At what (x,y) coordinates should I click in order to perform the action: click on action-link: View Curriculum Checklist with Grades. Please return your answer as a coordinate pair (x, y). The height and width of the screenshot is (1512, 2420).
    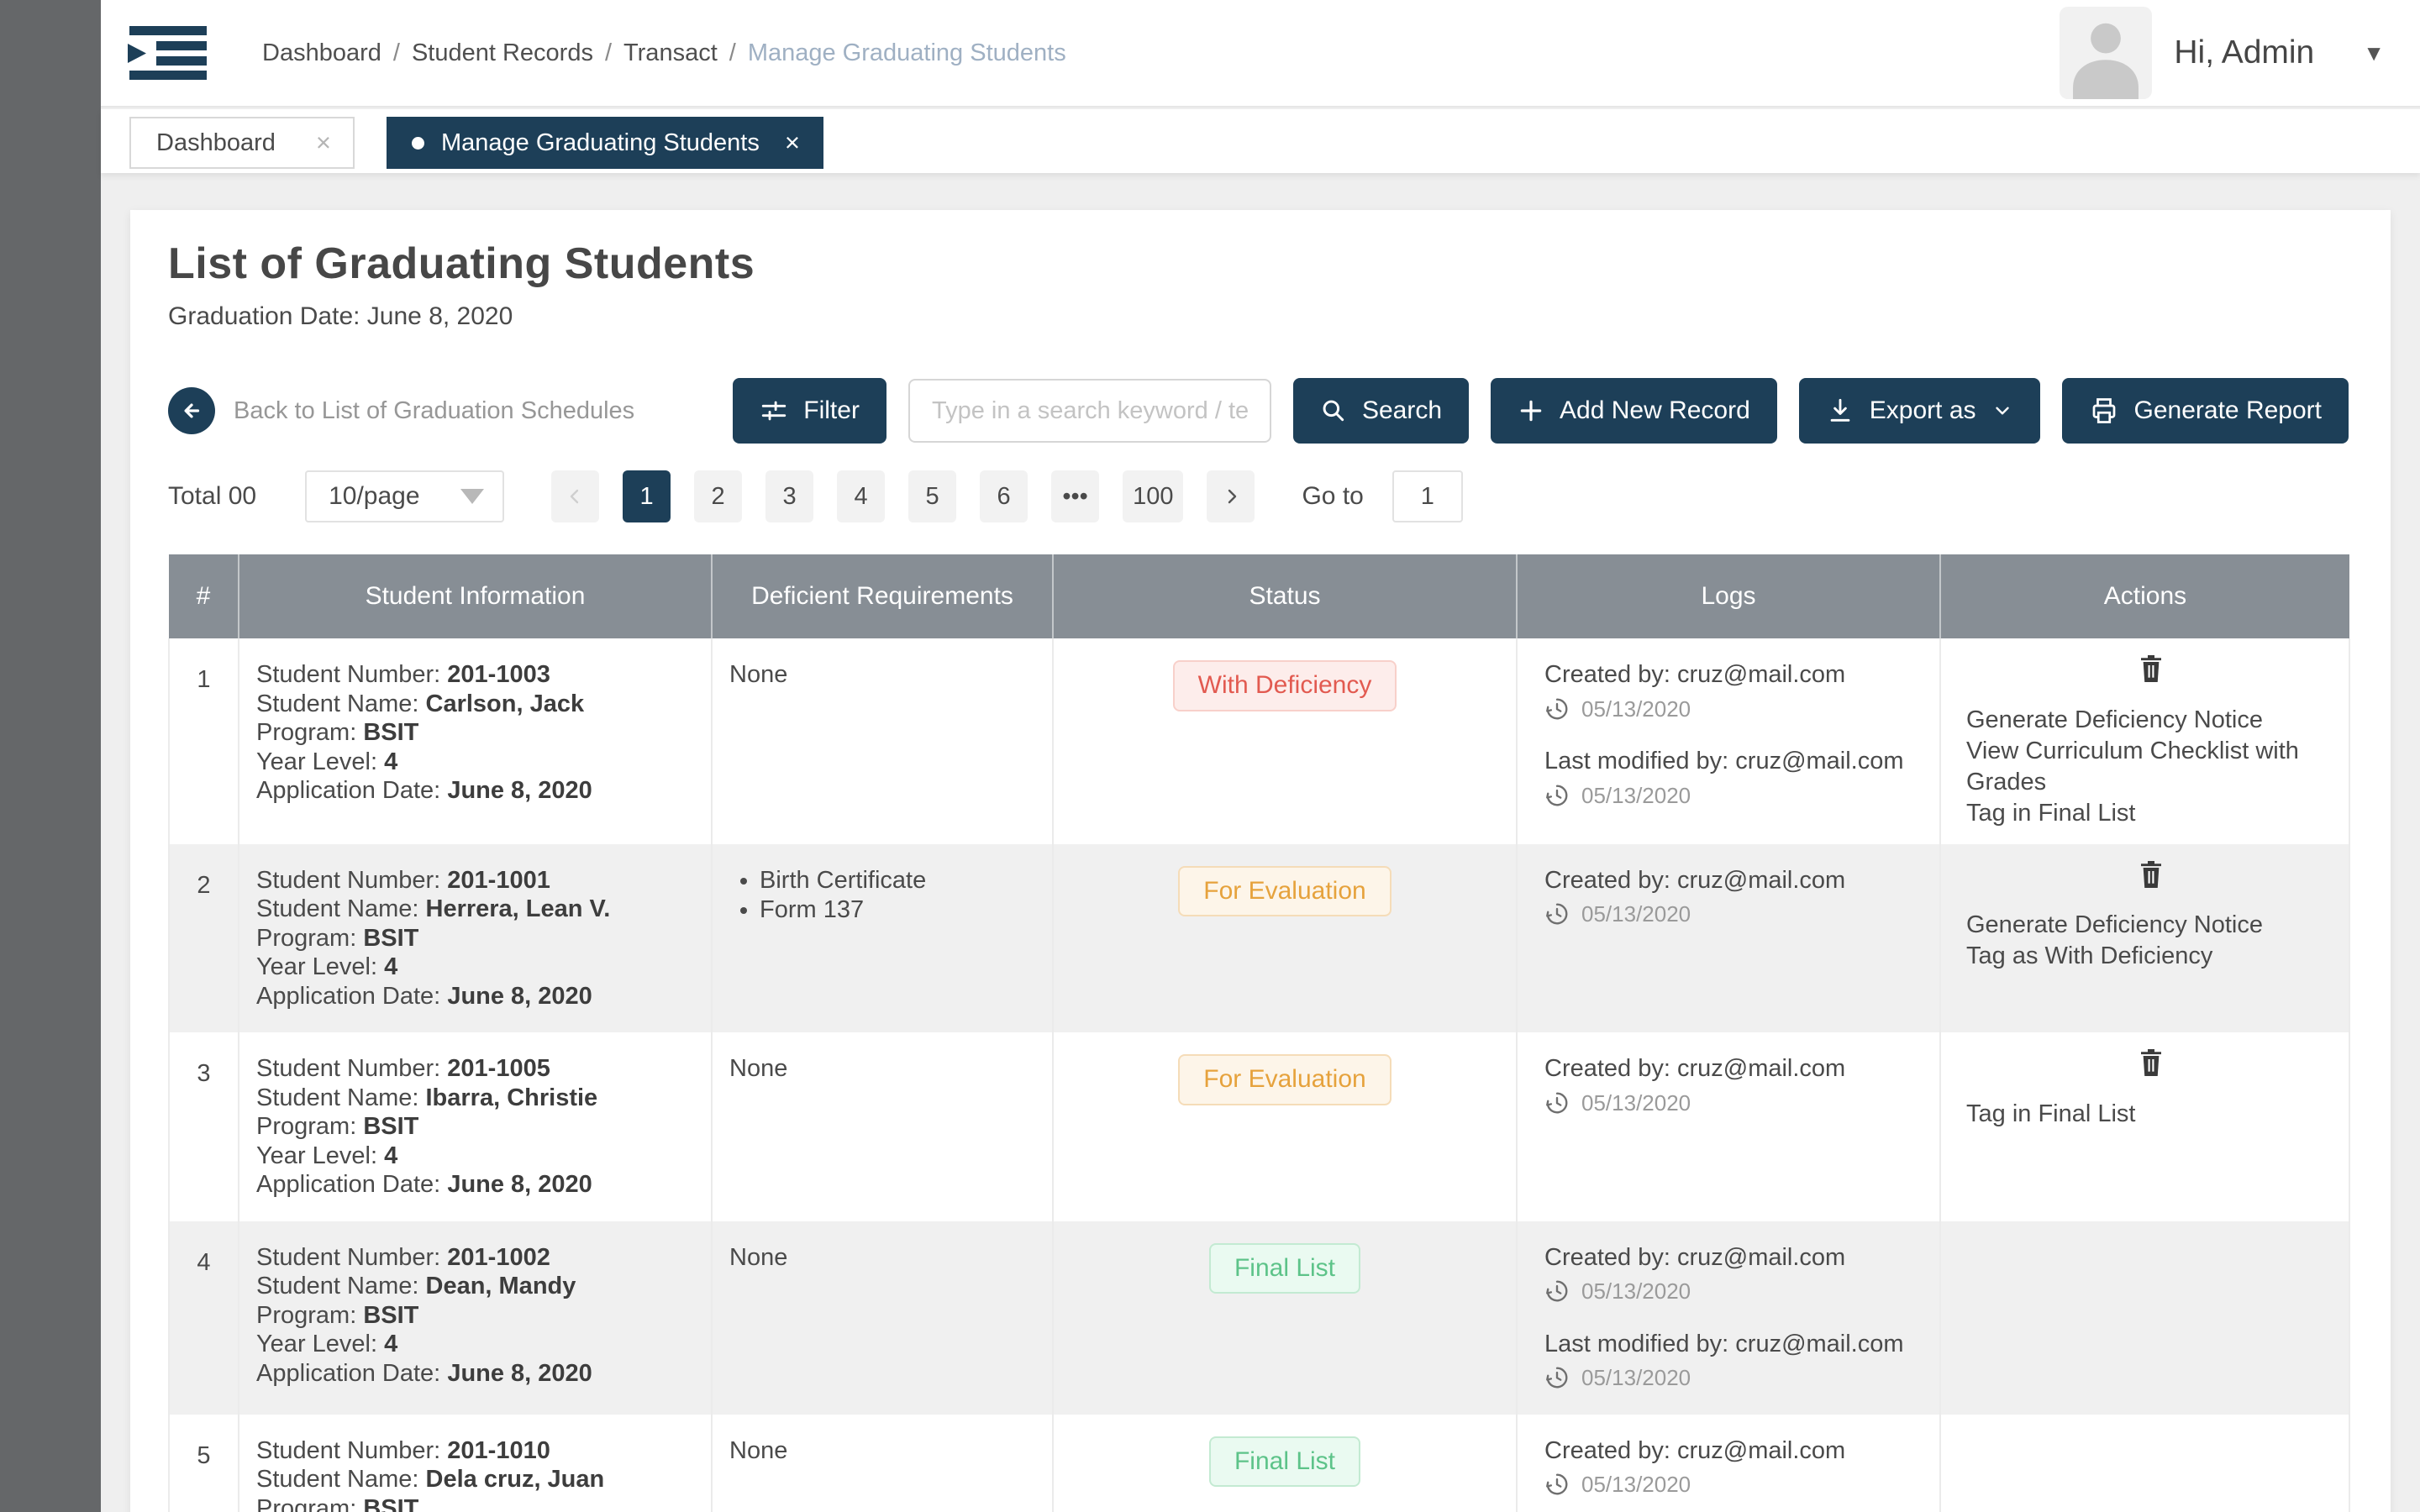
    Looking at the image, I should click on (2132, 766).